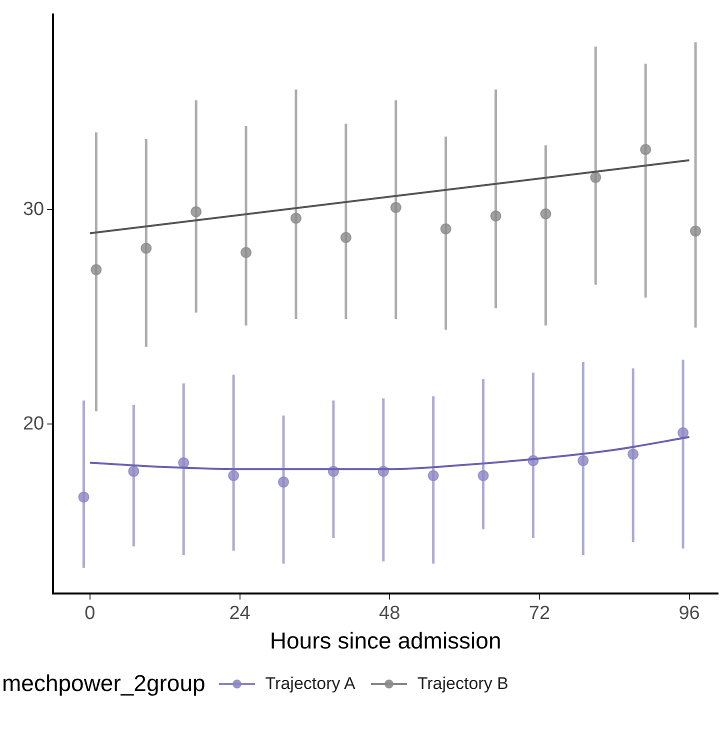  What do you see at coordinates (462, 684) in the screenshot?
I see `legend-label: Trajectory B` at bounding box center [462, 684].